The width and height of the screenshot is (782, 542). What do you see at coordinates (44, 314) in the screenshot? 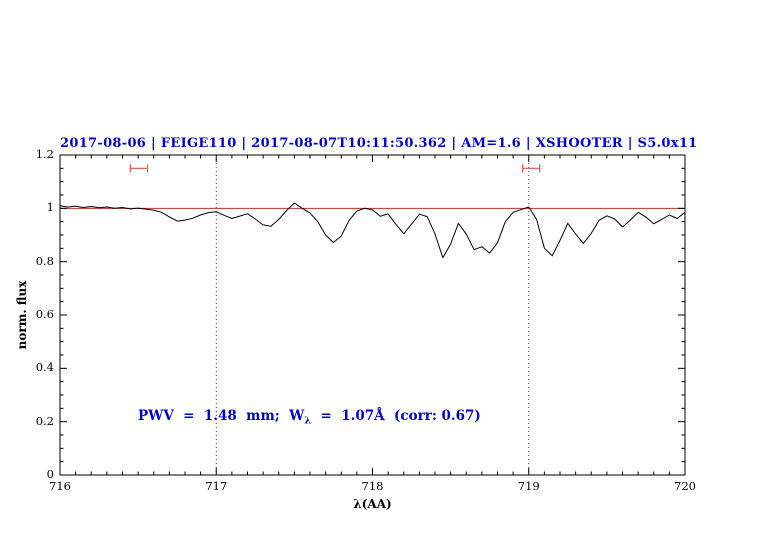
I see `y-tick-label: 0.6` at bounding box center [44, 314].